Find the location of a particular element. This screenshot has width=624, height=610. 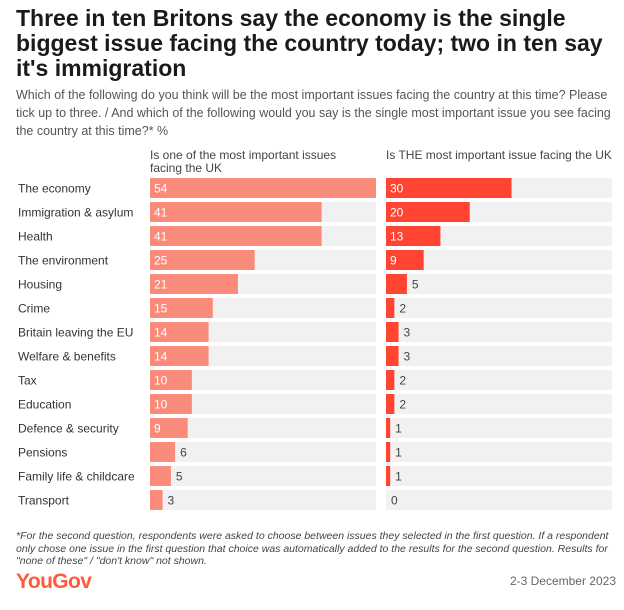

data-label: 13 is located at coordinates (397, 237).